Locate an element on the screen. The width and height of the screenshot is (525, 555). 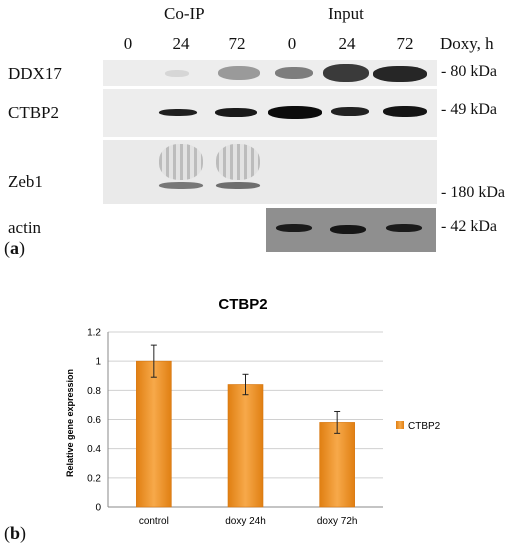
blot-actin is located at coordinates (351, 230).